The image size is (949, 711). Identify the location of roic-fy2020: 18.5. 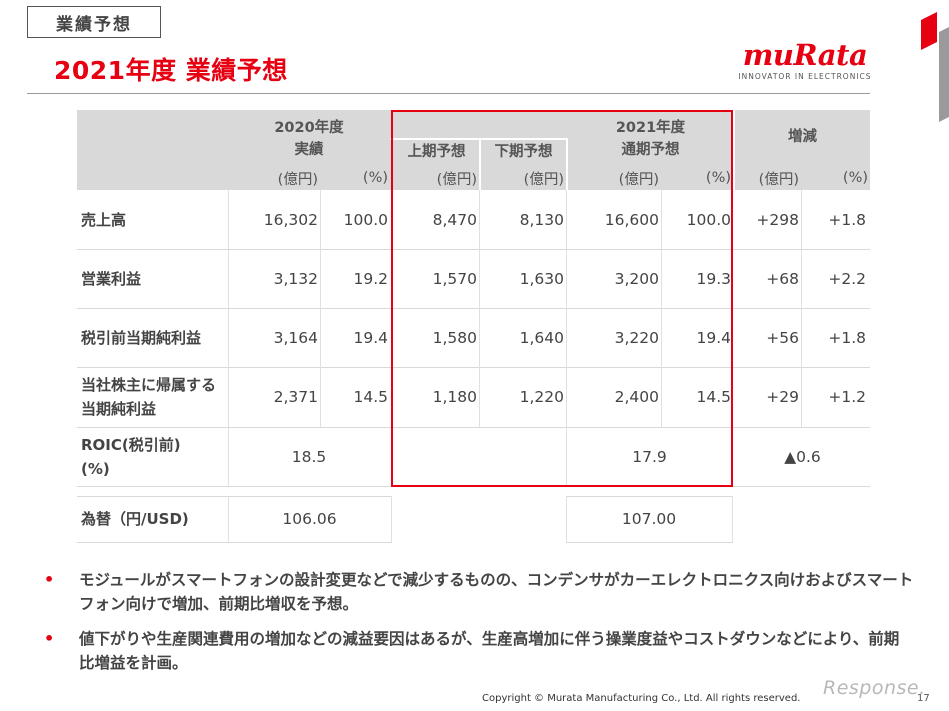
(309, 456).